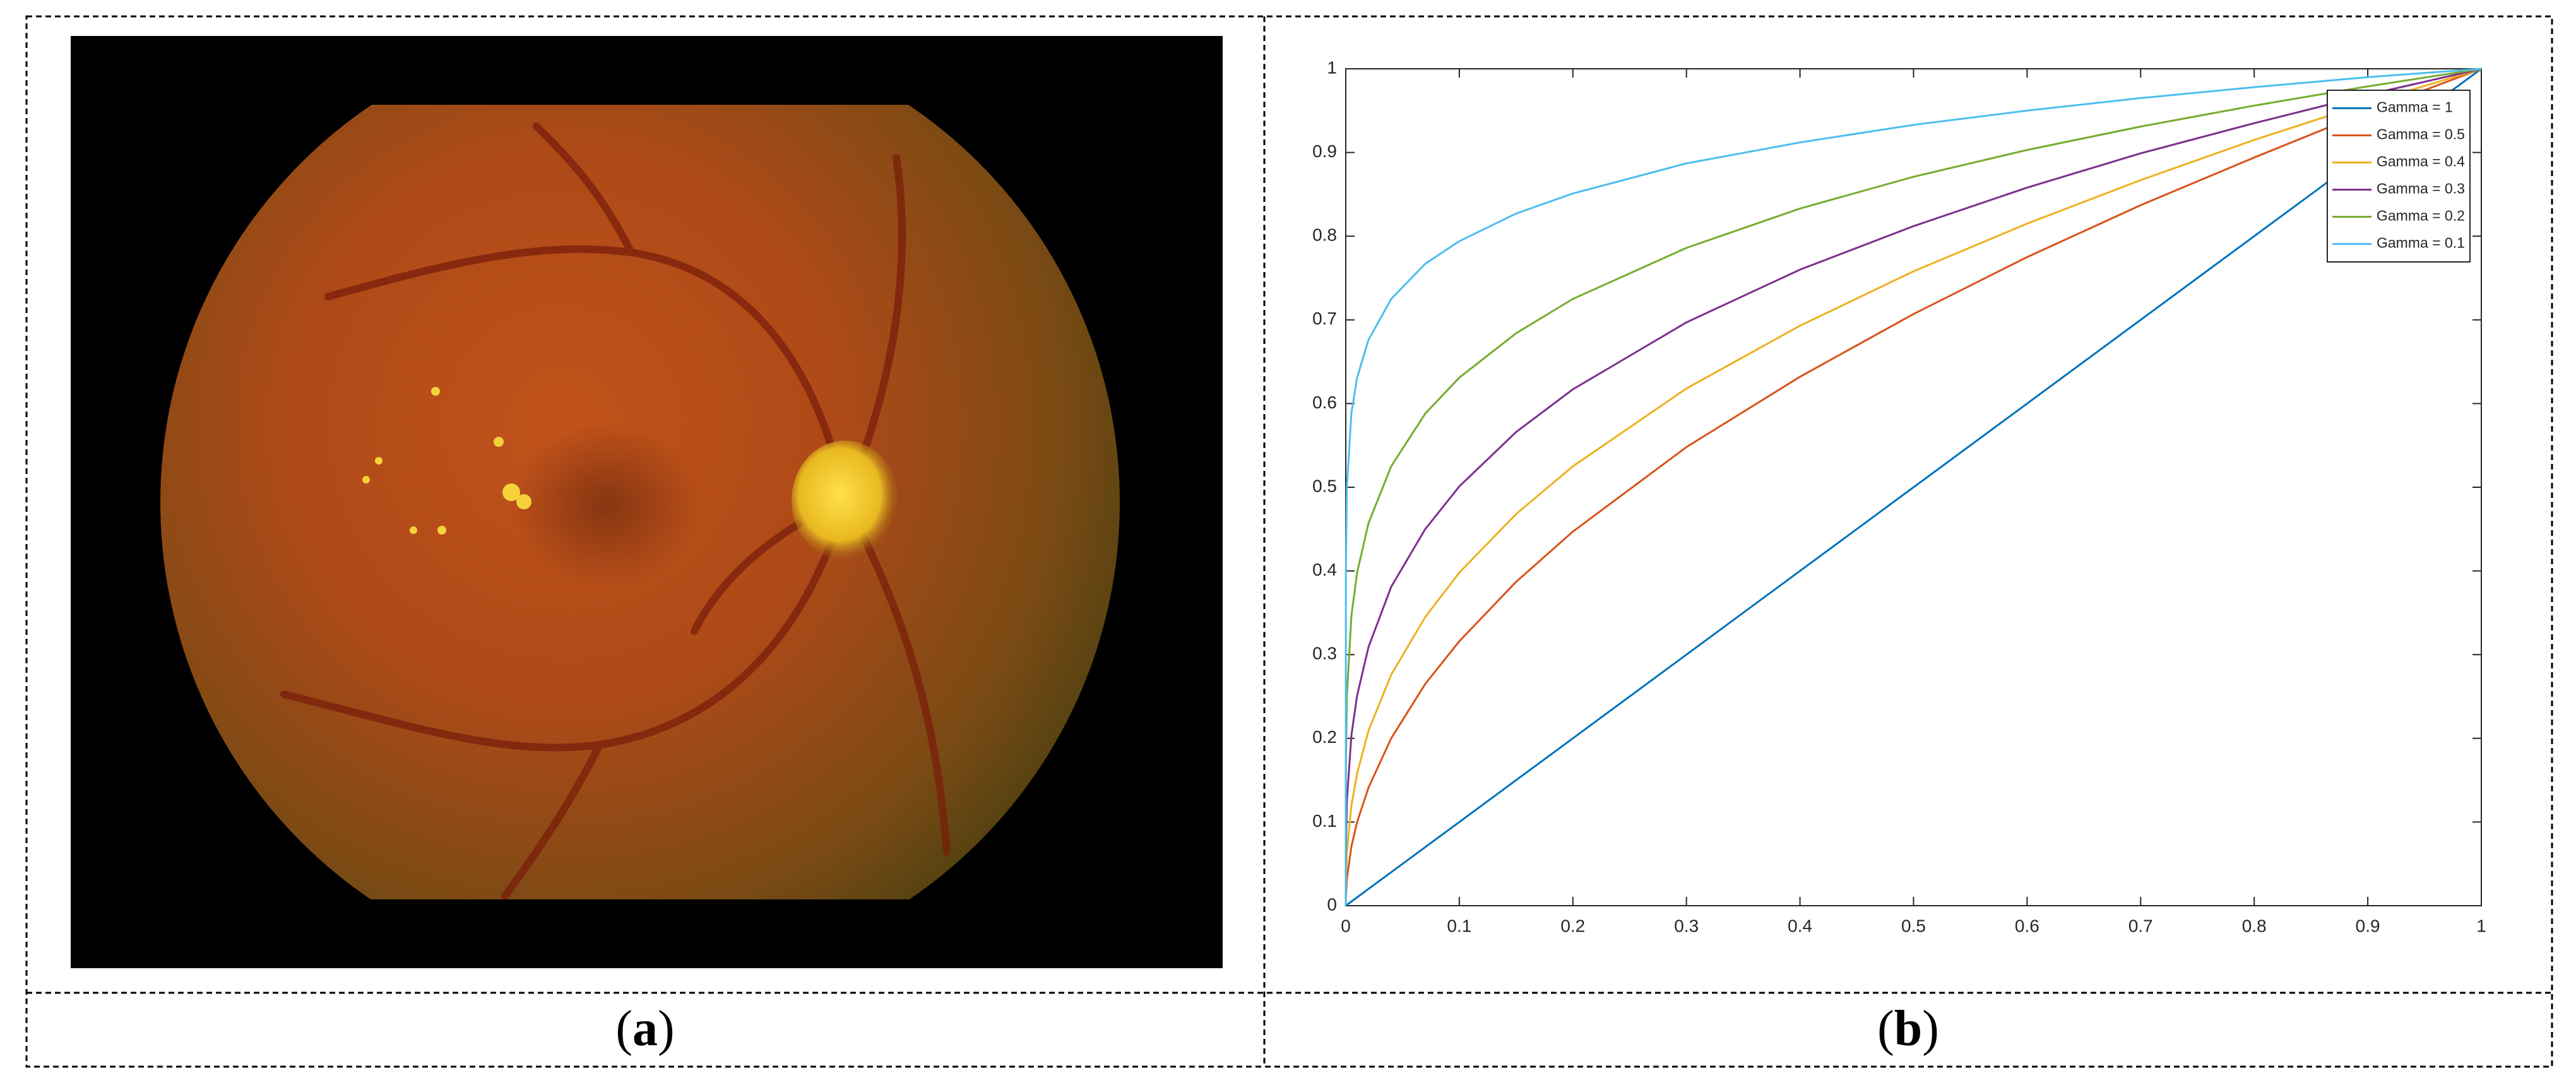 The image size is (2576, 1090). What do you see at coordinates (1686, 925) in the screenshot?
I see `x-tick-label: 0.3` at bounding box center [1686, 925].